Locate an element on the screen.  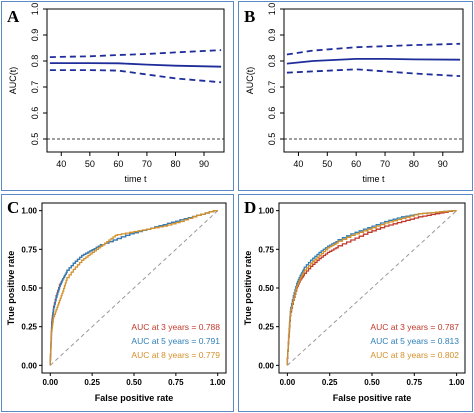
panel-letter: A is located at coordinates (13, 16).